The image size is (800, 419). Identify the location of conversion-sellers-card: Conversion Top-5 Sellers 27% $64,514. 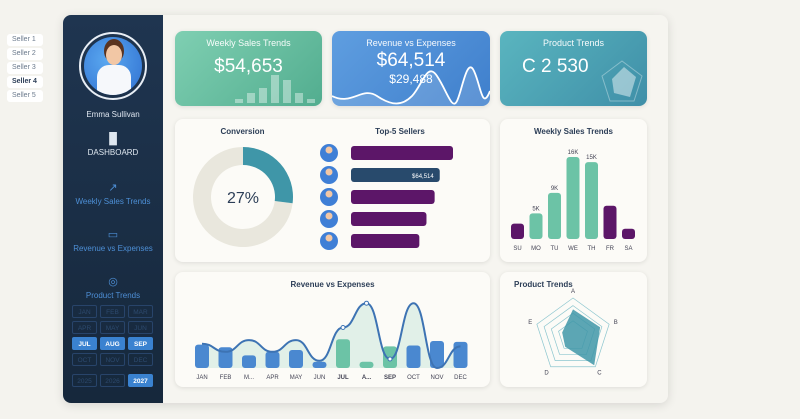
(332, 190).